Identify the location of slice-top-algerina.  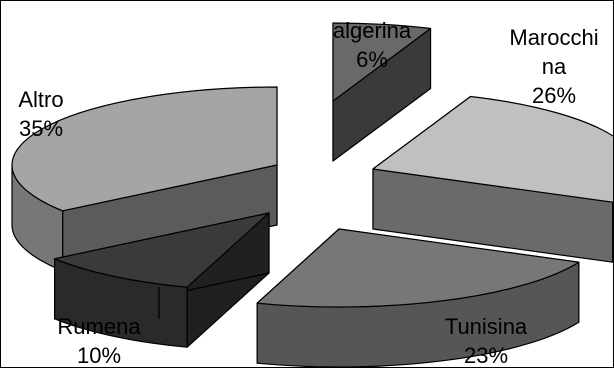
(382, 62).